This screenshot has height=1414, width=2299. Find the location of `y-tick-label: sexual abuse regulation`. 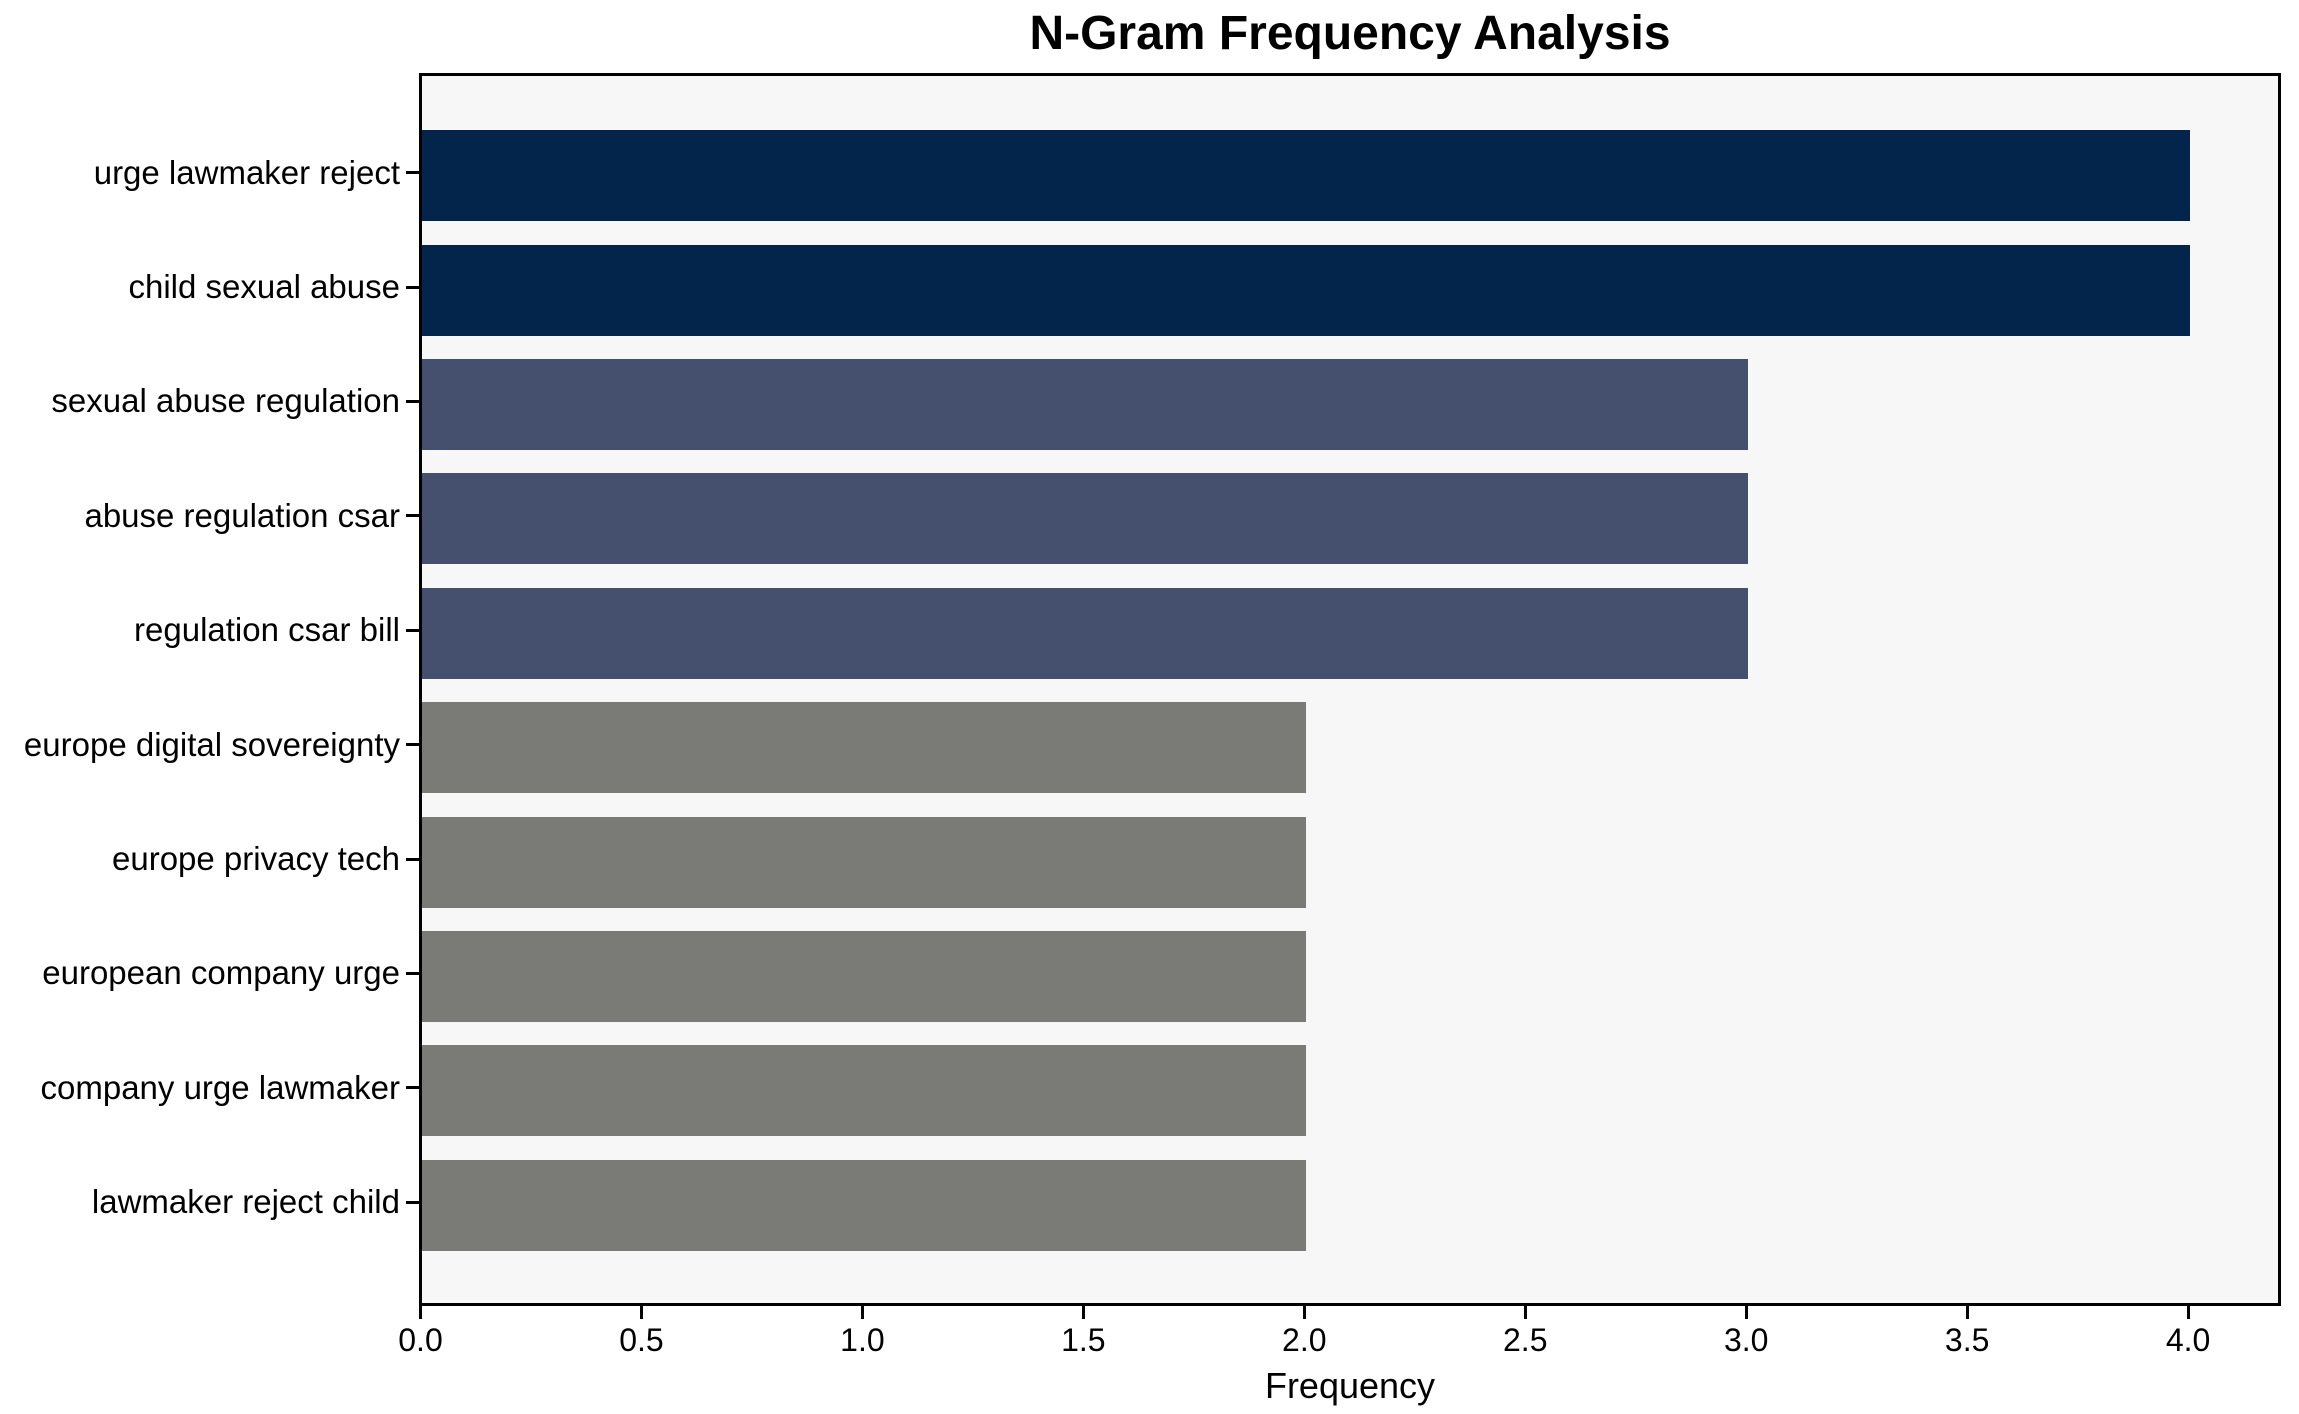

y-tick-label: sexual abuse regulation is located at coordinates (225, 401).